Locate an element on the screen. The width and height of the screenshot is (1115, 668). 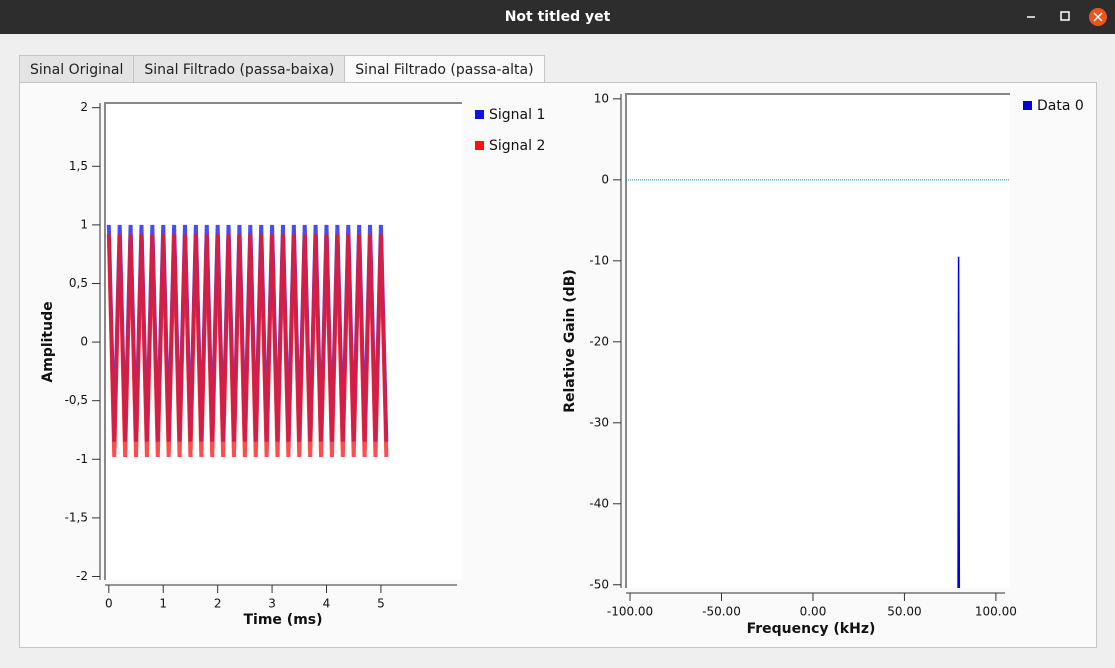
legend-label: Signal 2 is located at coordinates (517, 146).